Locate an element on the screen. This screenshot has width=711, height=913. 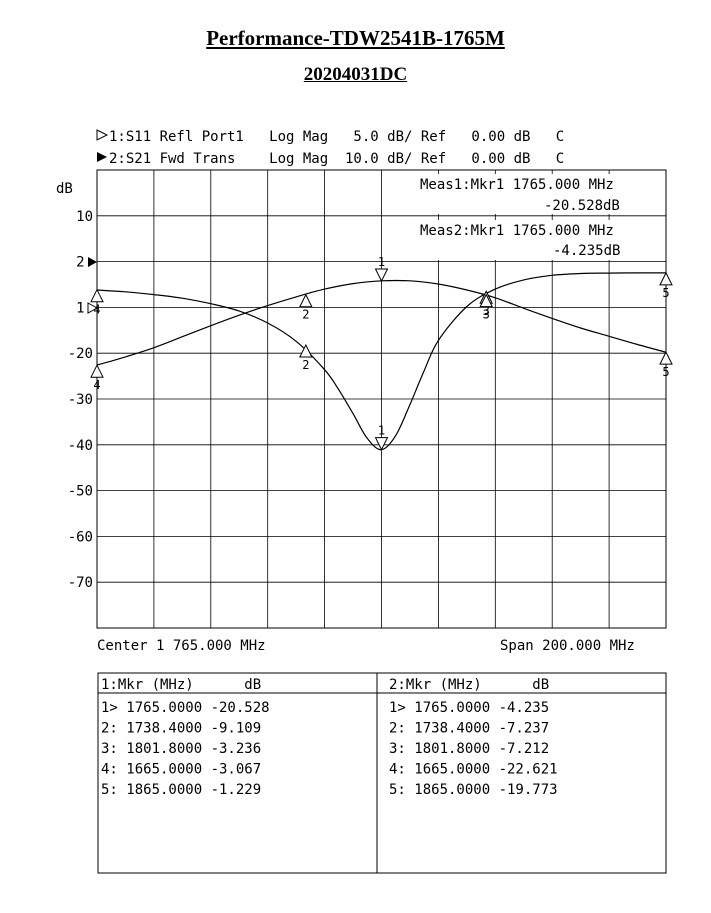
y-tick-label: -70 is located at coordinates (80, 583).